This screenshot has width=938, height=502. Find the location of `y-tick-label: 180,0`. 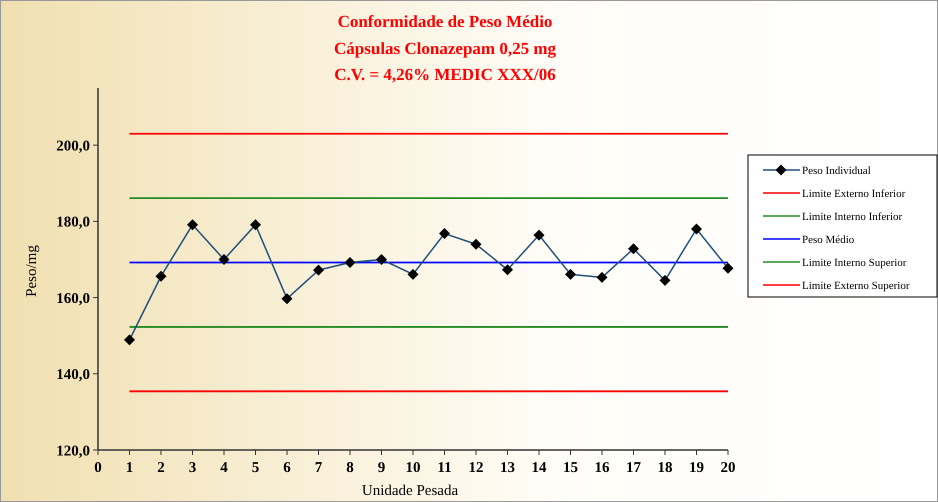

y-tick-label: 180,0 is located at coordinates (73, 222).